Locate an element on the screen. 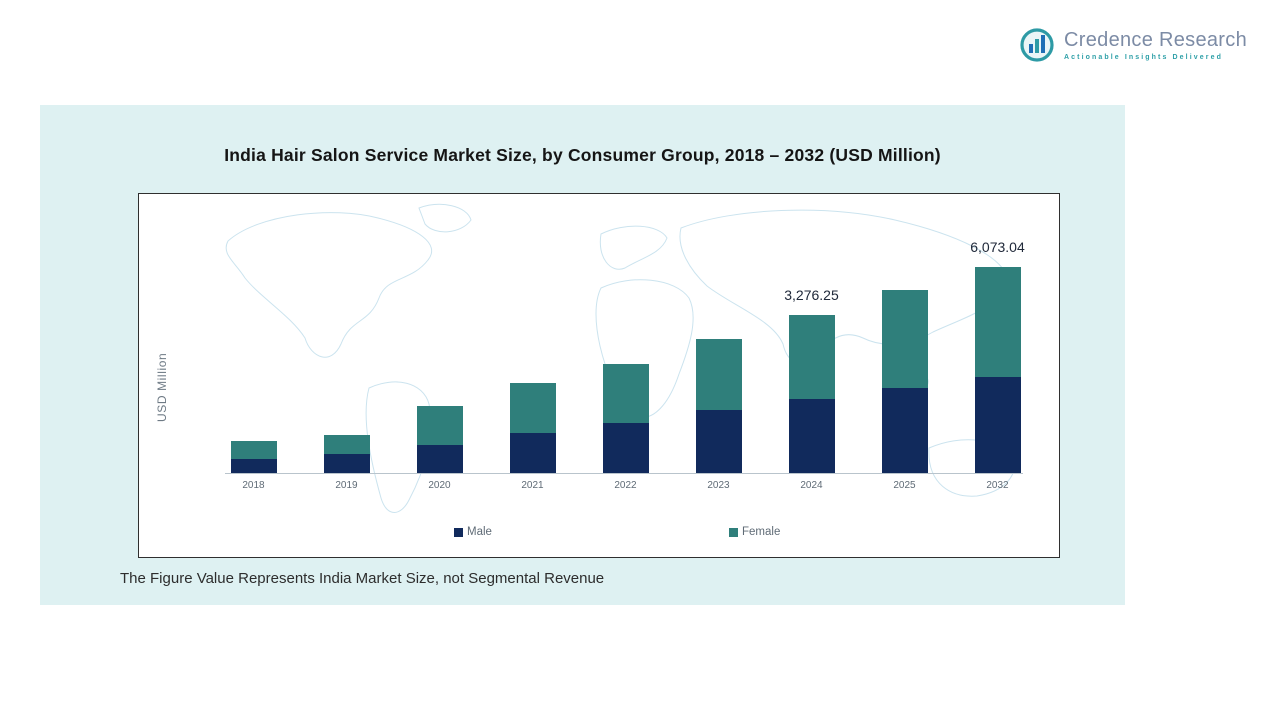 This screenshot has height=720, width=1280. logo-name: Credence Research is located at coordinates (1155, 40).